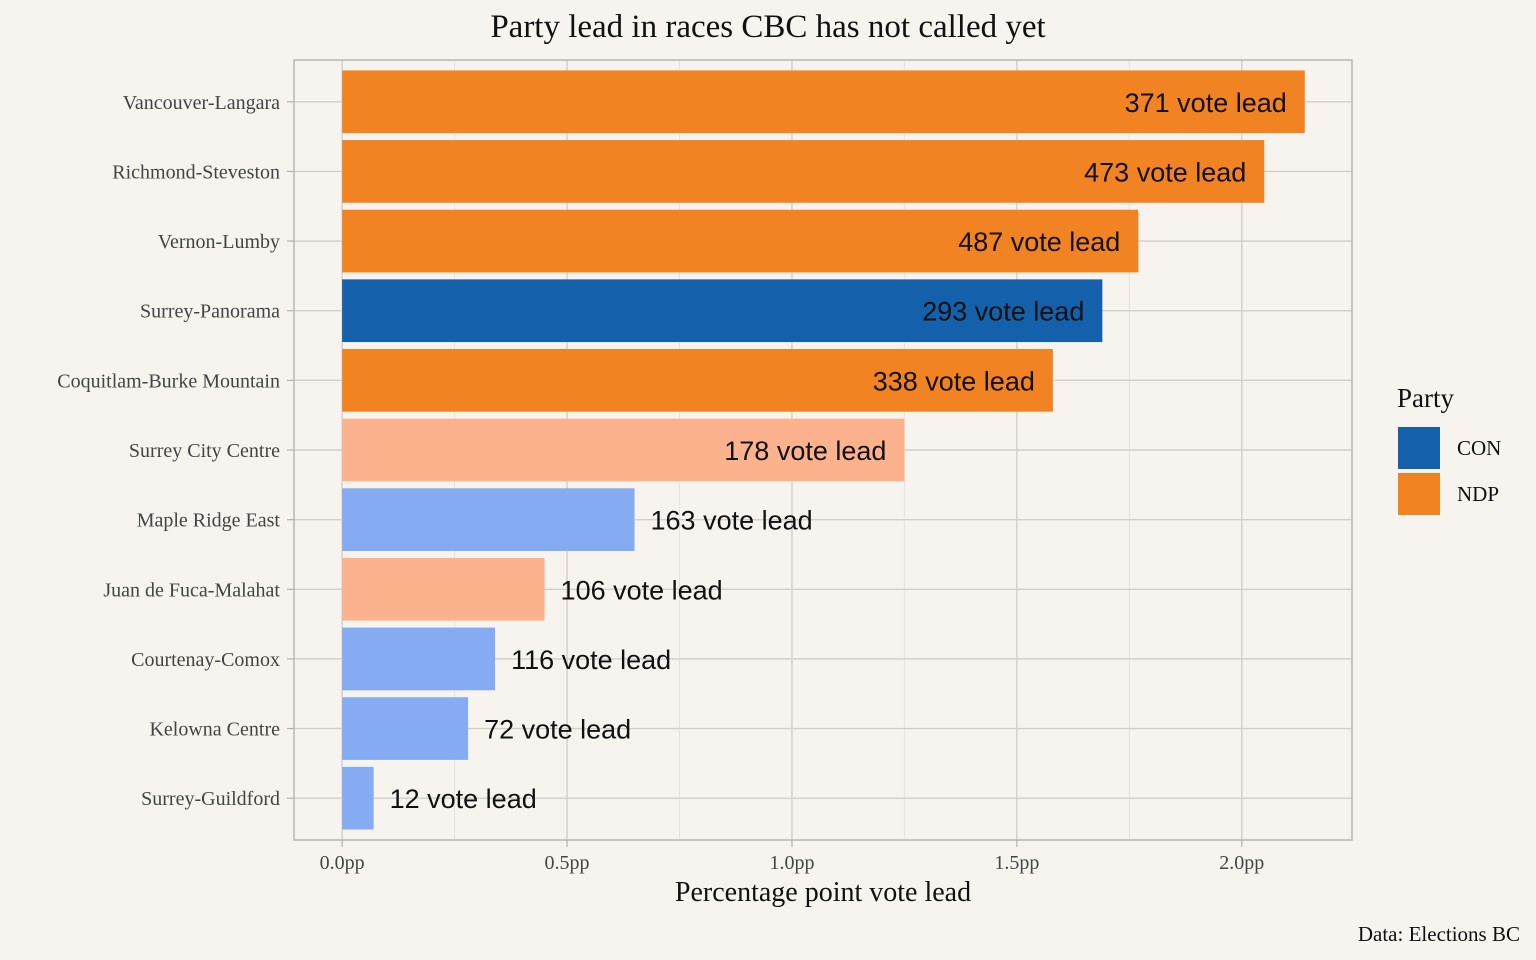 The image size is (1536, 960). What do you see at coordinates (1206, 103) in the screenshot?
I see `bar-label: 371 vote lead` at bounding box center [1206, 103].